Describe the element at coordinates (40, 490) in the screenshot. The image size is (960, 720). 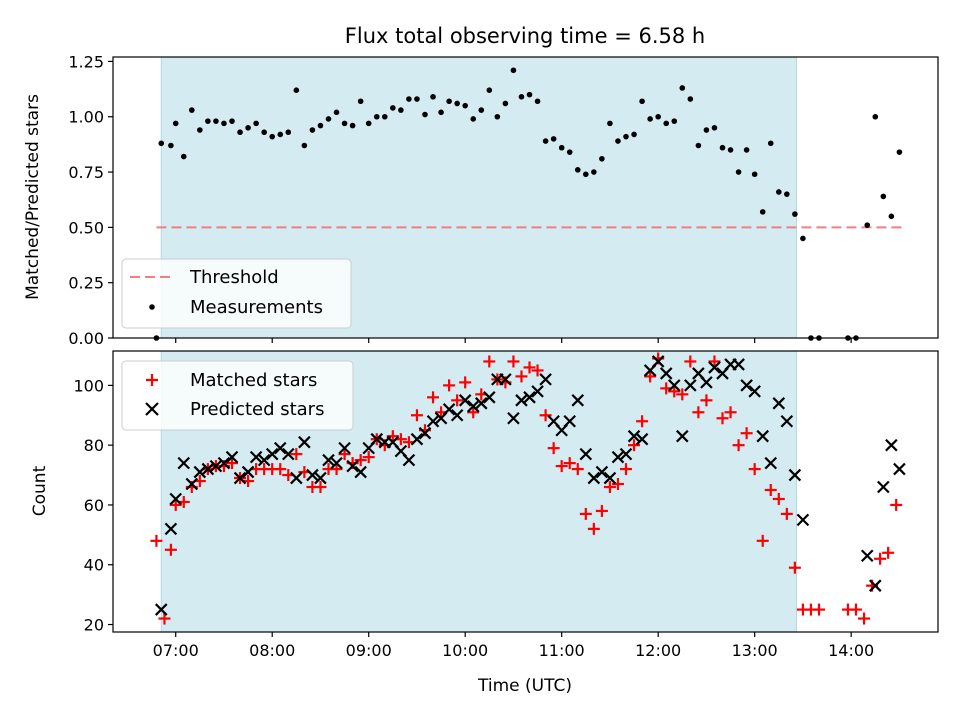
I see `bottom-y-axis-label: Count` at that location.